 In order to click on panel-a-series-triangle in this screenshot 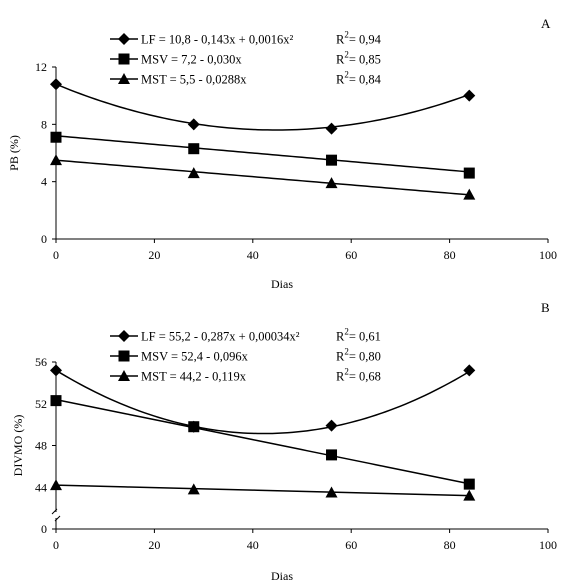, I will do `click(263, 177)`.